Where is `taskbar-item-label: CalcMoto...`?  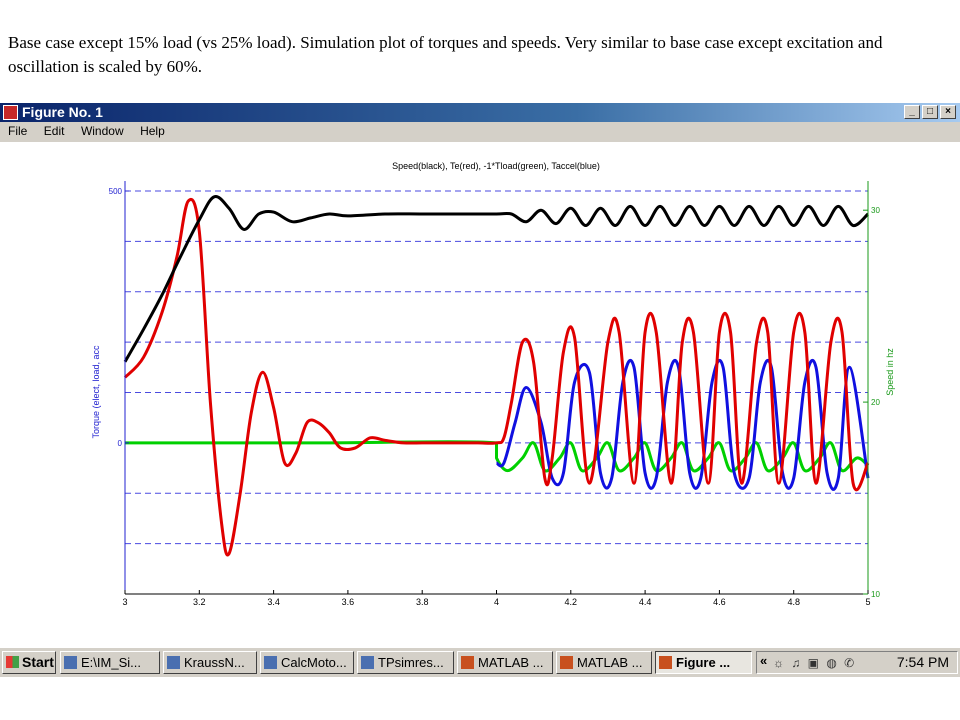 taskbar-item-label: CalcMoto... is located at coordinates (314, 662).